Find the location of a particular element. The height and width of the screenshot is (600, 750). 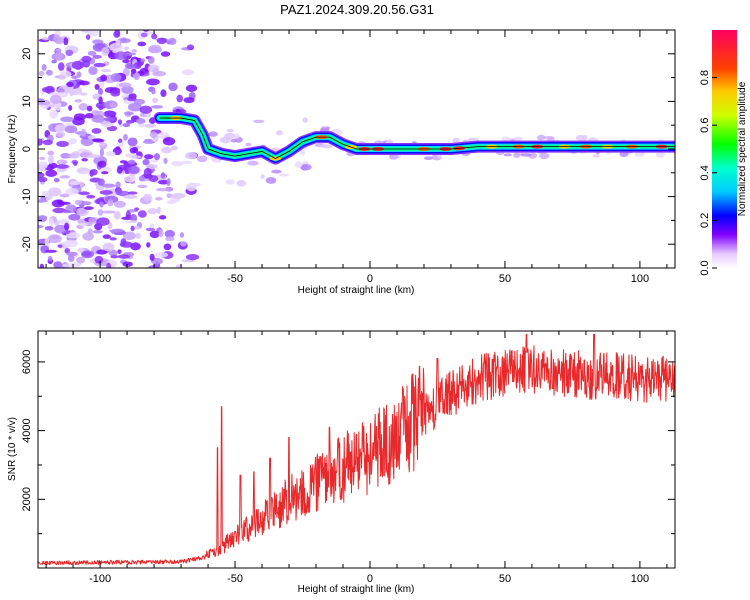

colorbar-label: Normalized spectral amplitude is located at coordinates (742, 148).